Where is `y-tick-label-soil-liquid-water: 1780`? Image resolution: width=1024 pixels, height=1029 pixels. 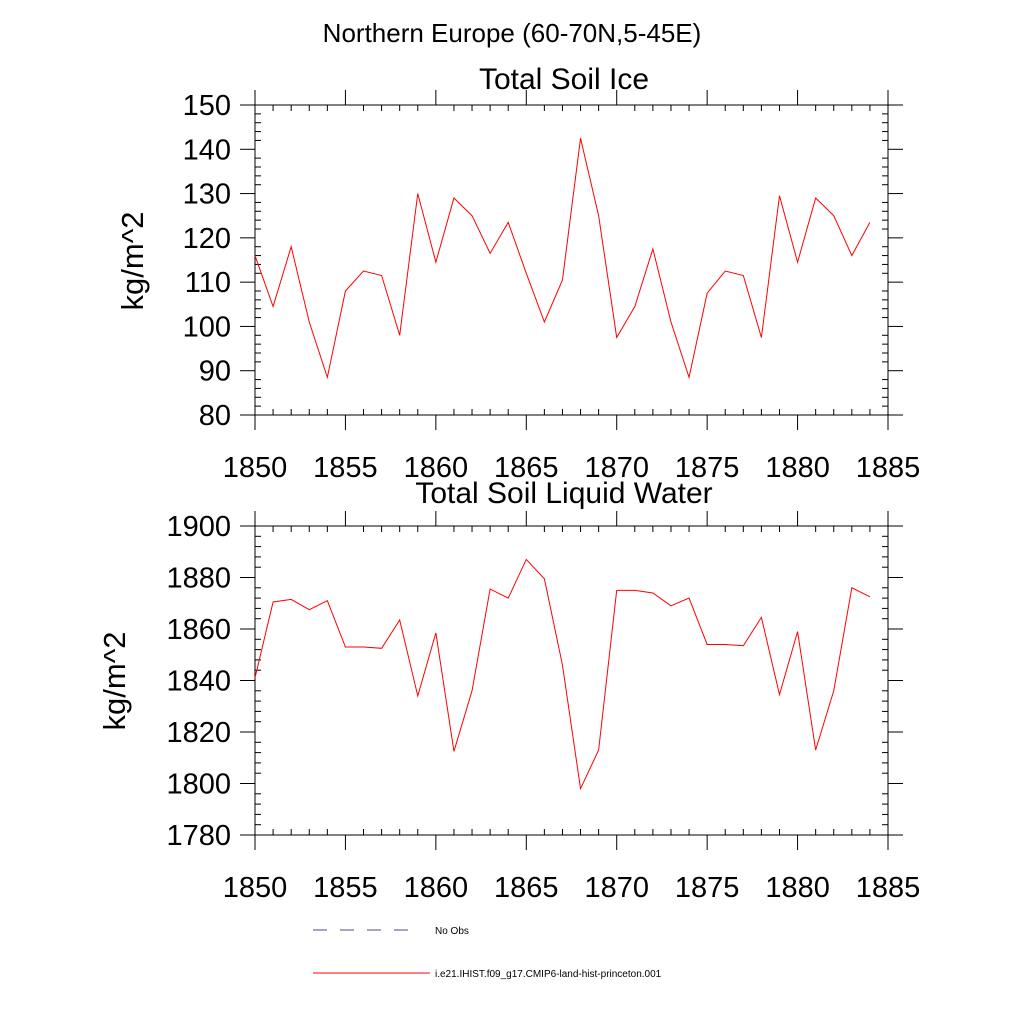 y-tick-label-soil-liquid-water: 1780 is located at coordinates (198, 836).